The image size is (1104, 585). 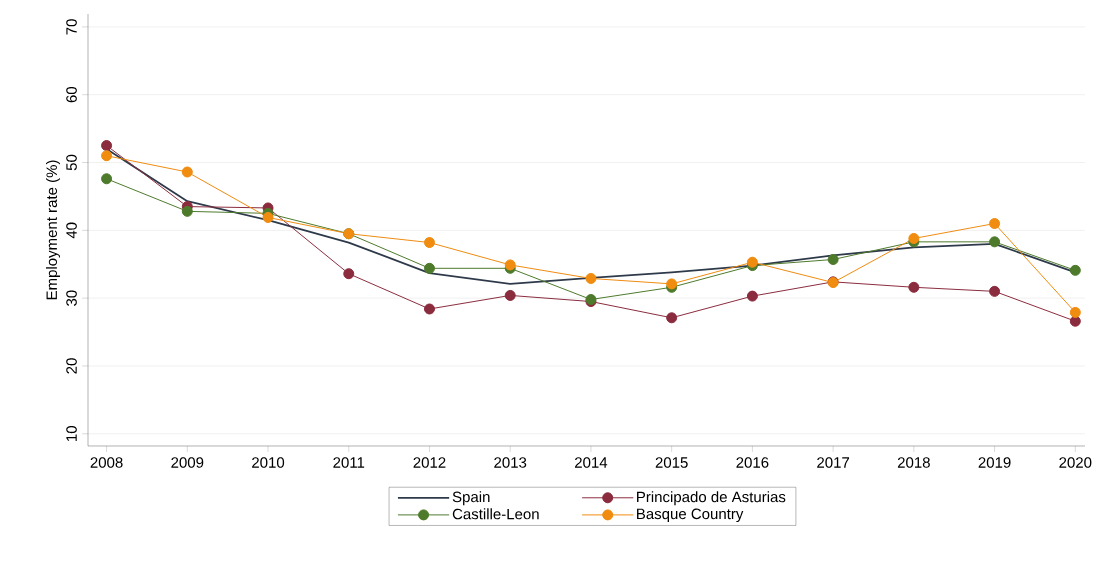 What do you see at coordinates (71, 230) in the screenshot?
I see `y-tick-label: 40` at bounding box center [71, 230].